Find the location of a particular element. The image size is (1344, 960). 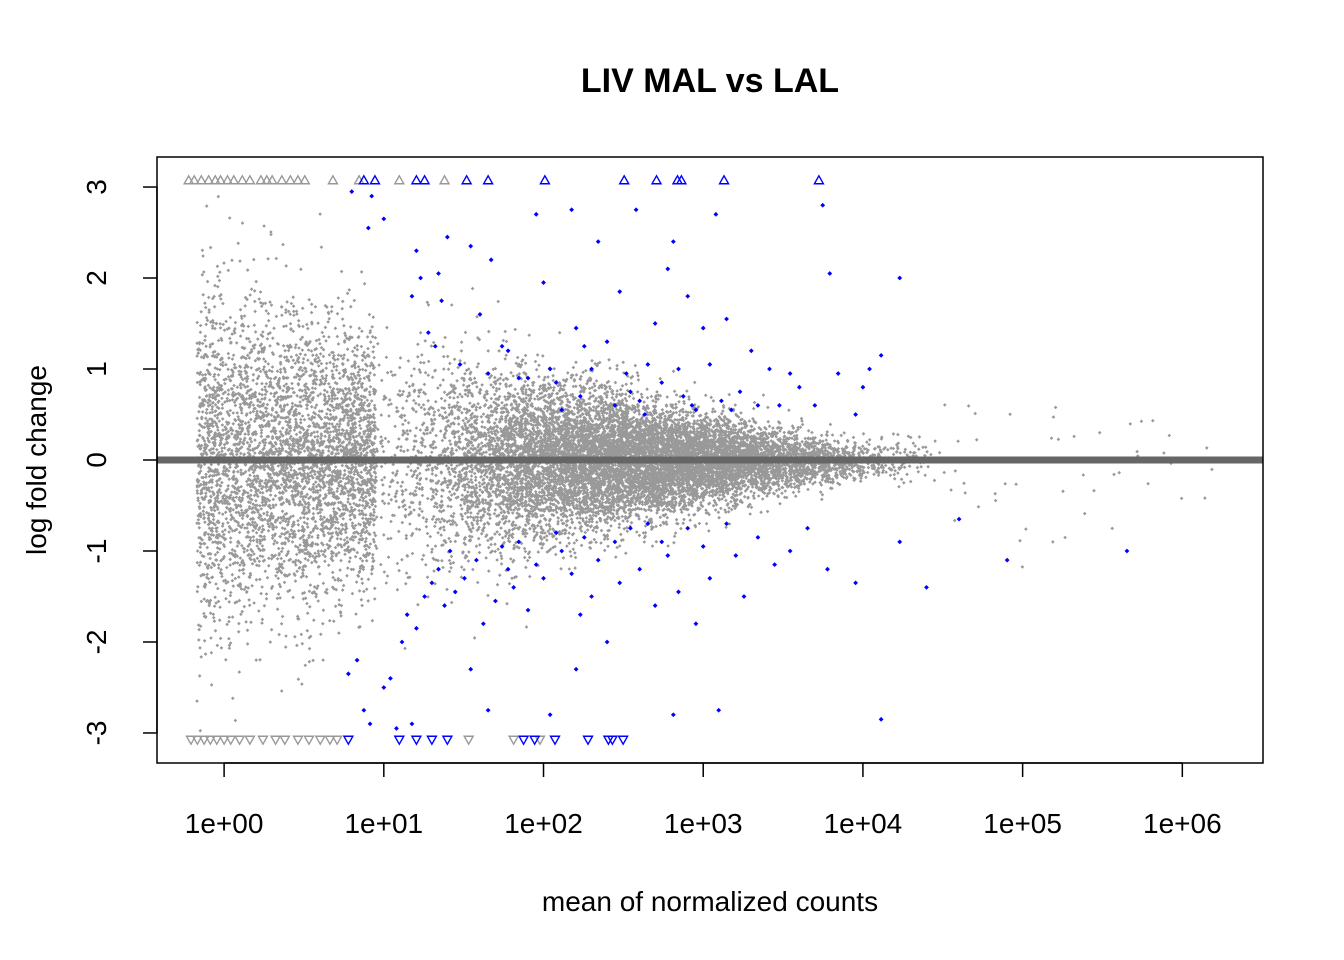

y-tick-label: -3 is located at coordinates (96, 733).